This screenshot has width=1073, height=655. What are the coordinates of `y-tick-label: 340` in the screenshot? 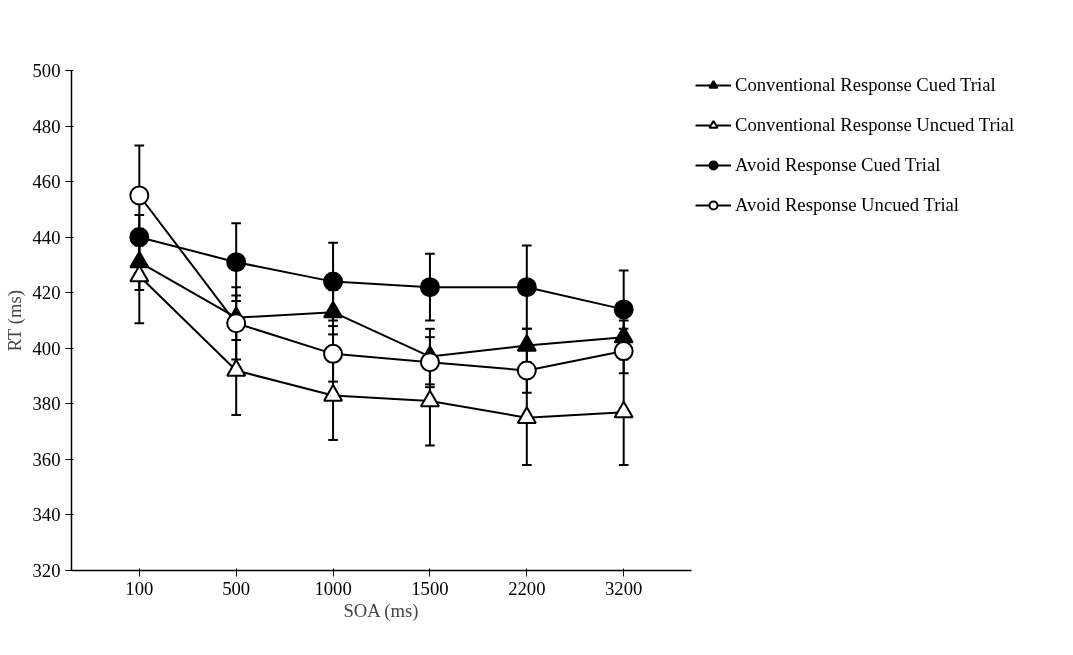 It's located at (46, 515).